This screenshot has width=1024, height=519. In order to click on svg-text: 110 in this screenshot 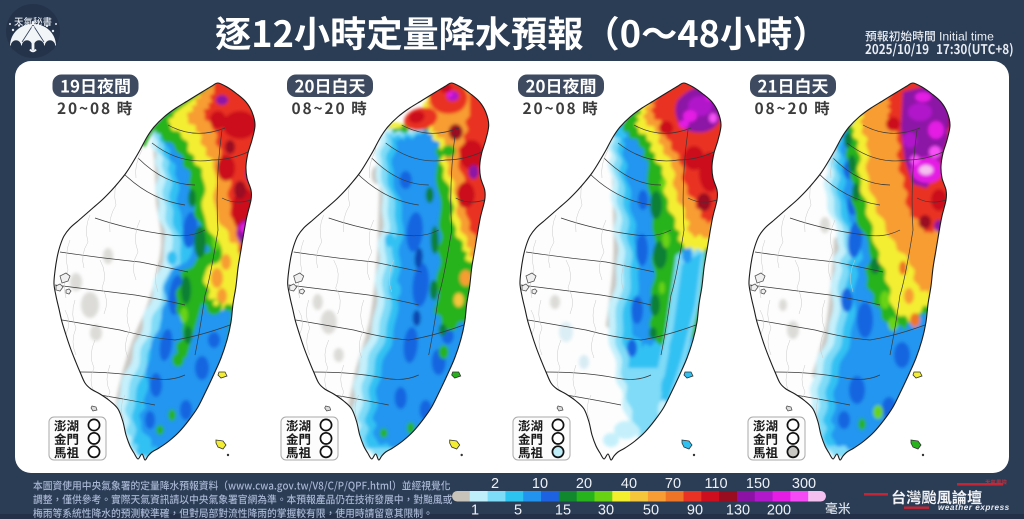, I will do `click(715, 484)`.